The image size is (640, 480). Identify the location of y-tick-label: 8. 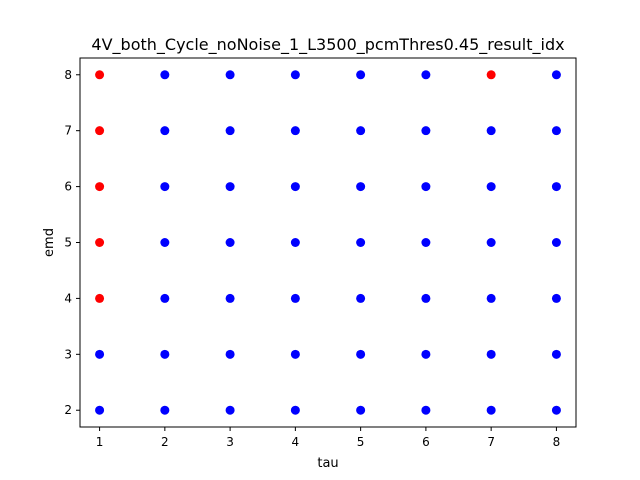
(68, 75).